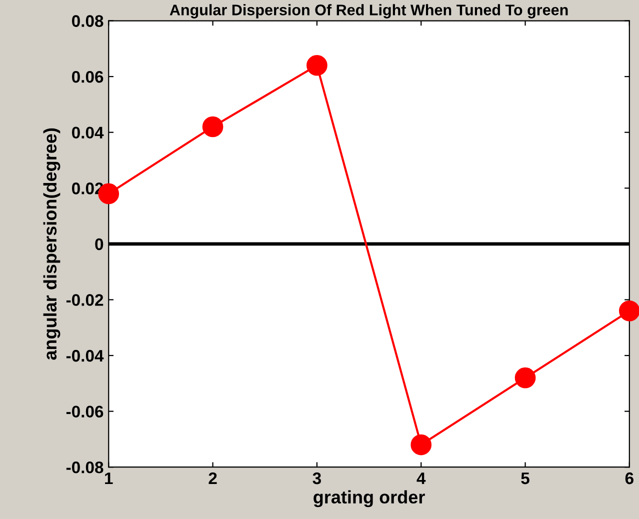  I want to click on x-tick-label: 1, so click(109, 478).